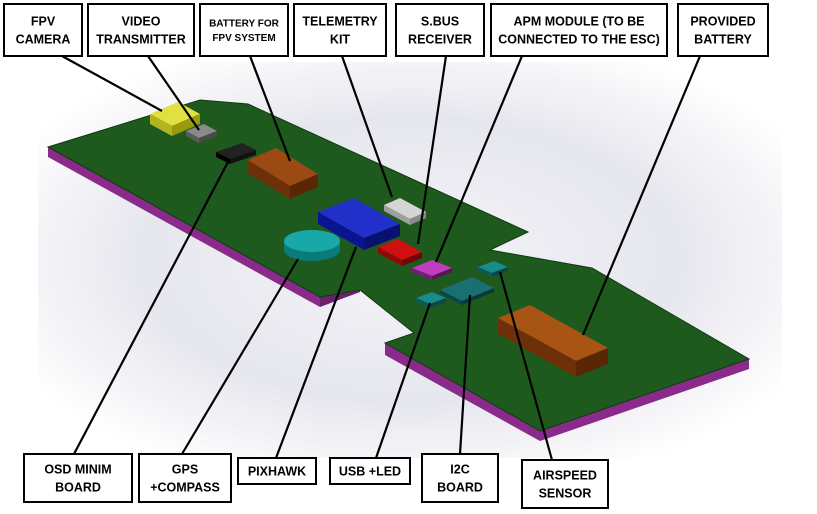  I want to click on label-text-line: BATTERY FOR, so click(244, 23).